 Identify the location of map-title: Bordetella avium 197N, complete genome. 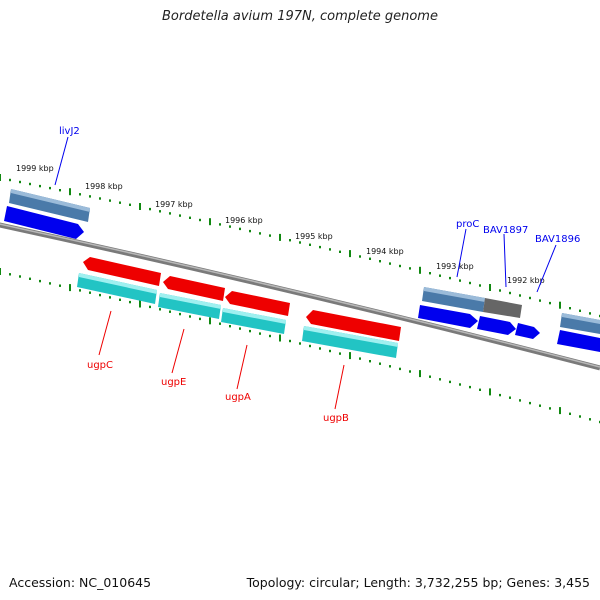
(300, 16).